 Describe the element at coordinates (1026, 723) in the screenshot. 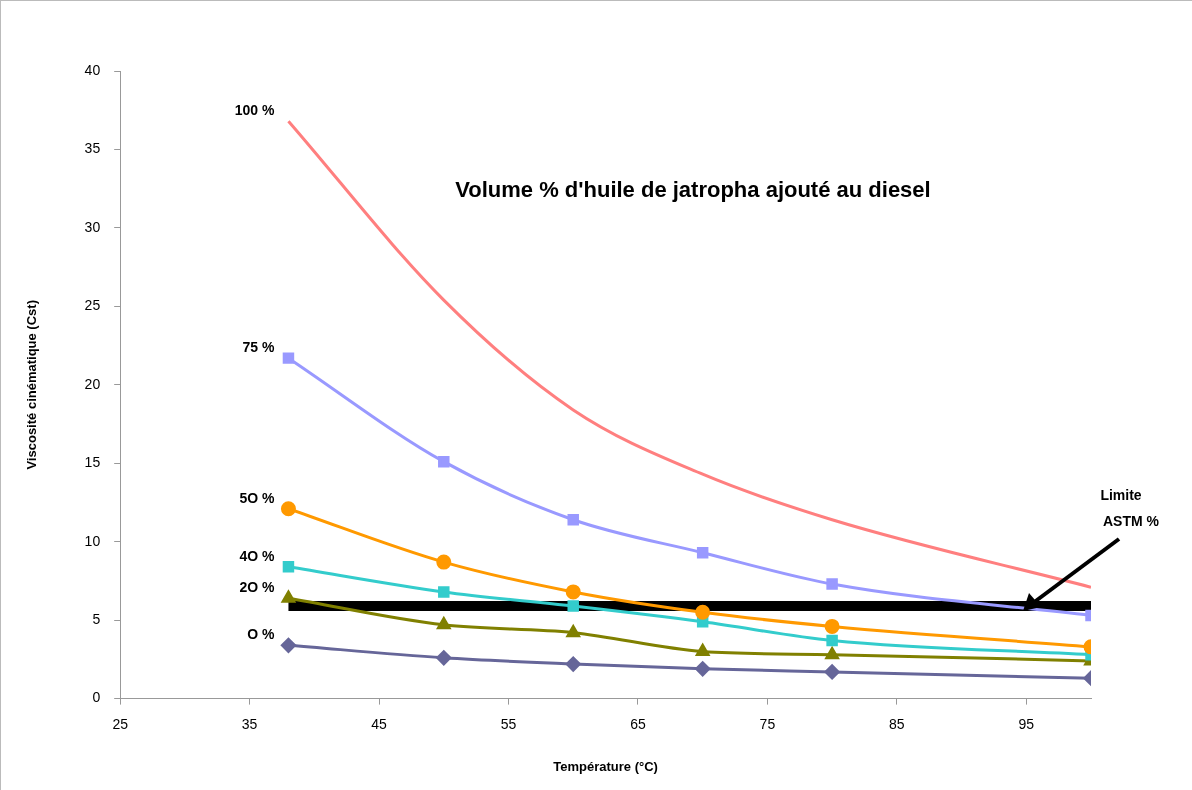

I see `x-tick-label: 95` at that location.